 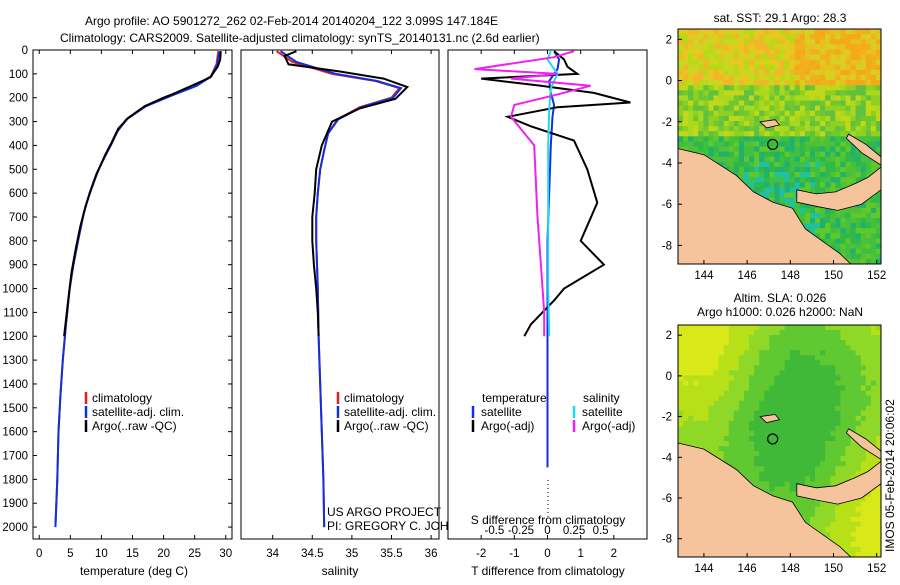 I want to click on x-tick-label: -2, so click(x=481, y=554).